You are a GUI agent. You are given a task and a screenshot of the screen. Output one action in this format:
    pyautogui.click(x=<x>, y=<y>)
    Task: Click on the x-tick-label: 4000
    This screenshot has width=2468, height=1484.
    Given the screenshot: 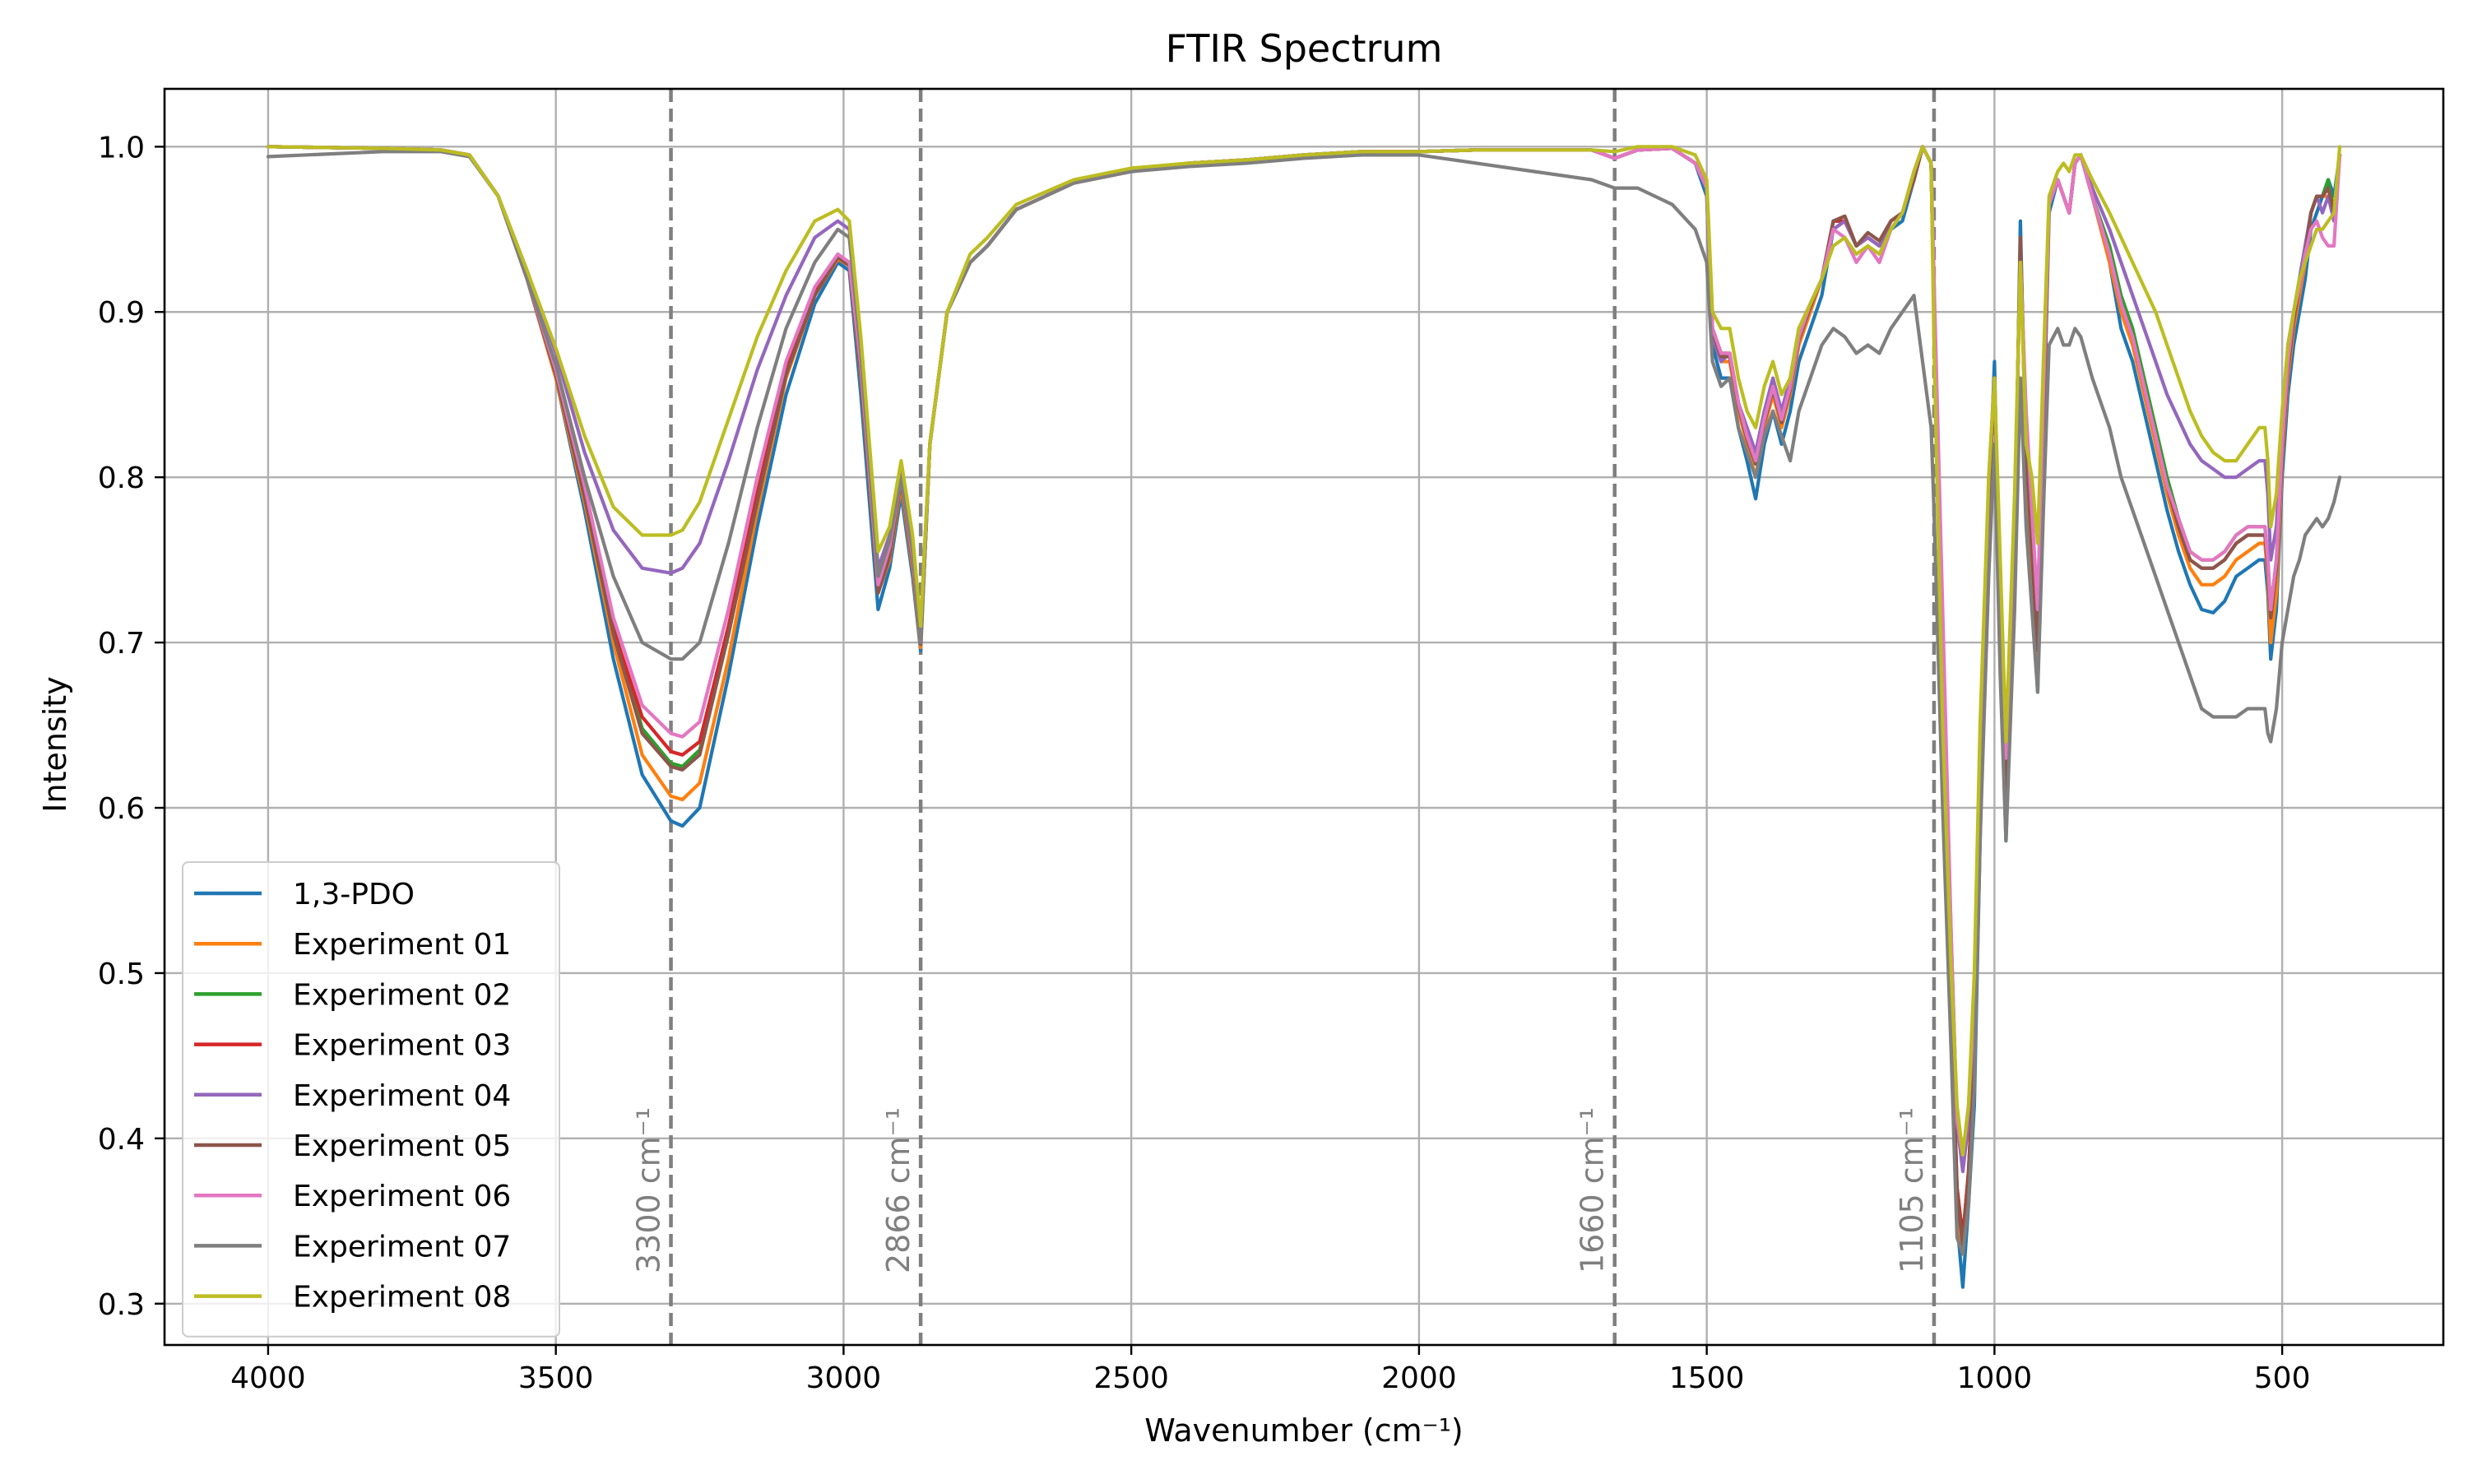 What is the action you would take?
    pyautogui.click(x=268, y=1378)
    